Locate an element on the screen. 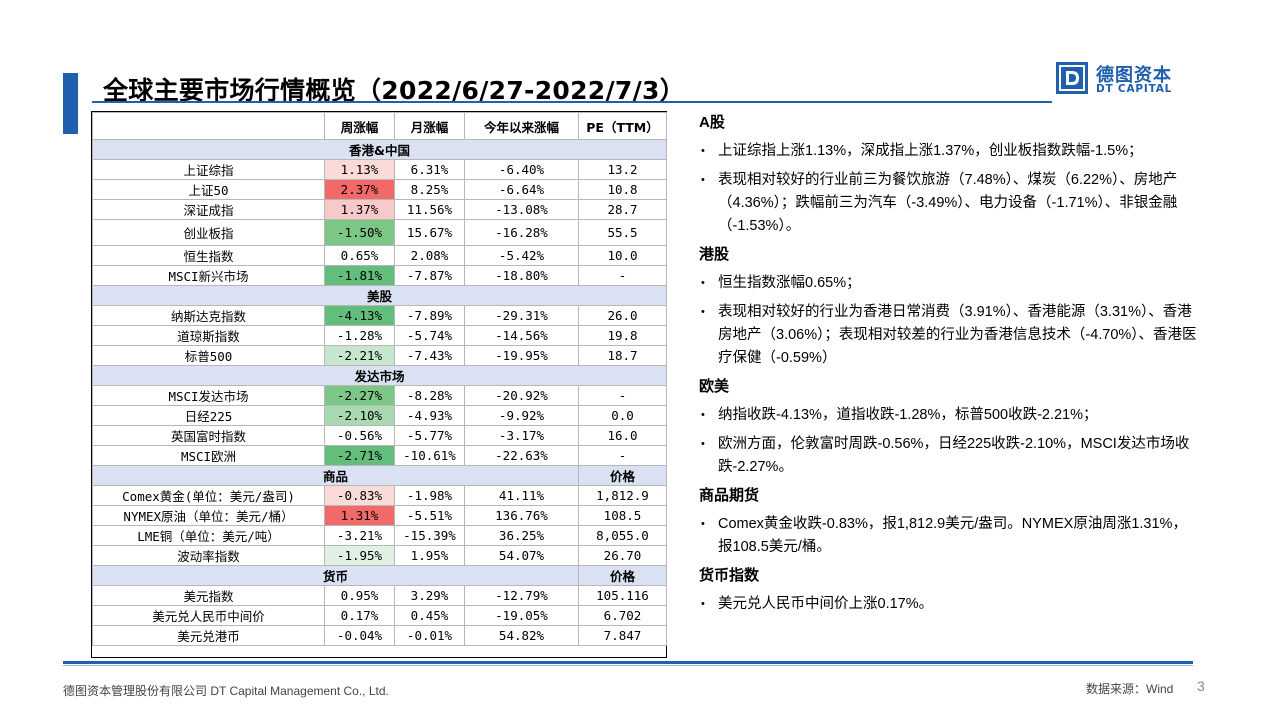  cell-month-change: -10.61% is located at coordinates (429, 455).